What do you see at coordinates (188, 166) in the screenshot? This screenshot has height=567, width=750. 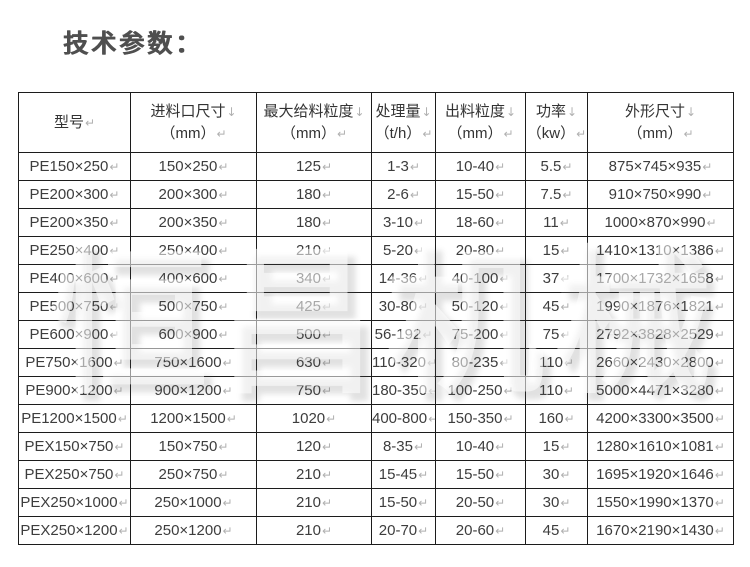 I see `cell-value: 150×250` at bounding box center [188, 166].